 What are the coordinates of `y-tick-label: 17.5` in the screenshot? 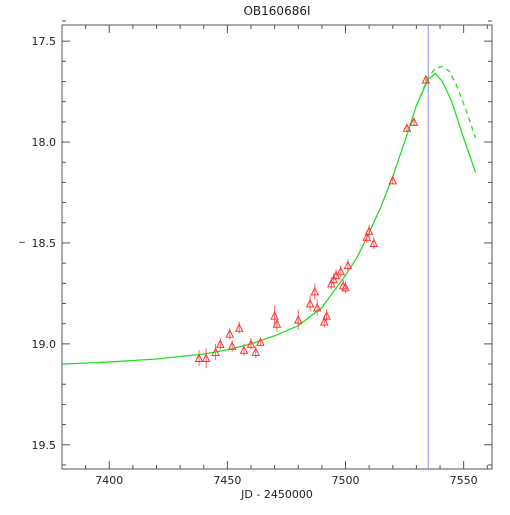 It's located at (44, 41).